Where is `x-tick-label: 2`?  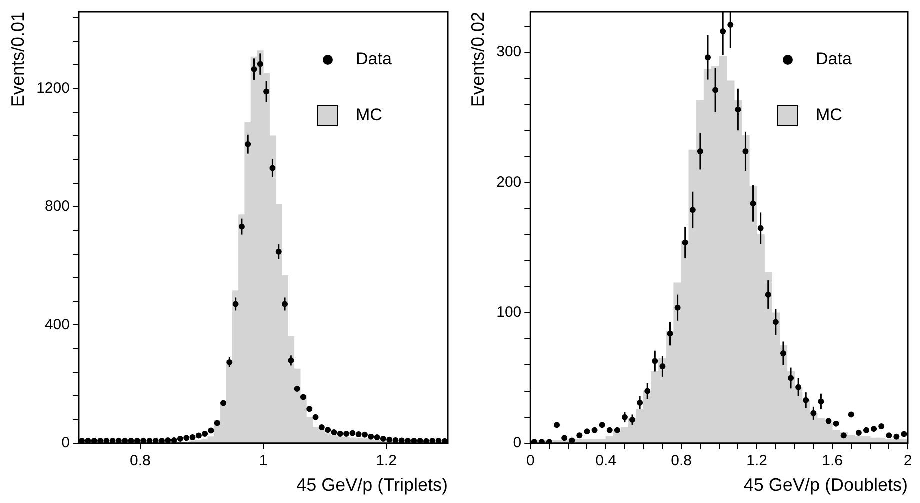
x-tick-label: 2 is located at coordinates (908, 461).